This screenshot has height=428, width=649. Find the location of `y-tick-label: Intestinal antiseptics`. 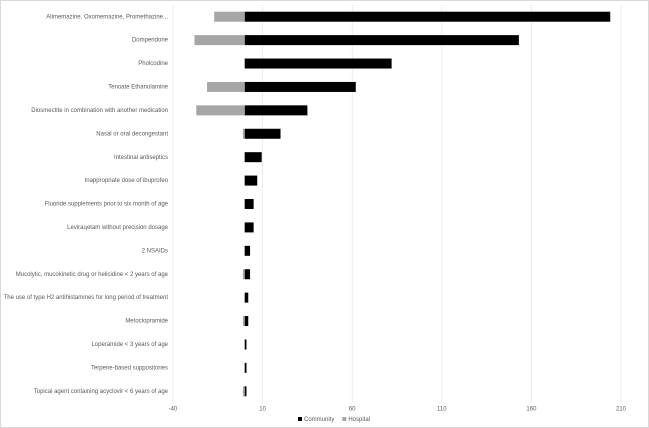

y-tick-label: Intestinal antiseptics is located at coordinates (141, 158).